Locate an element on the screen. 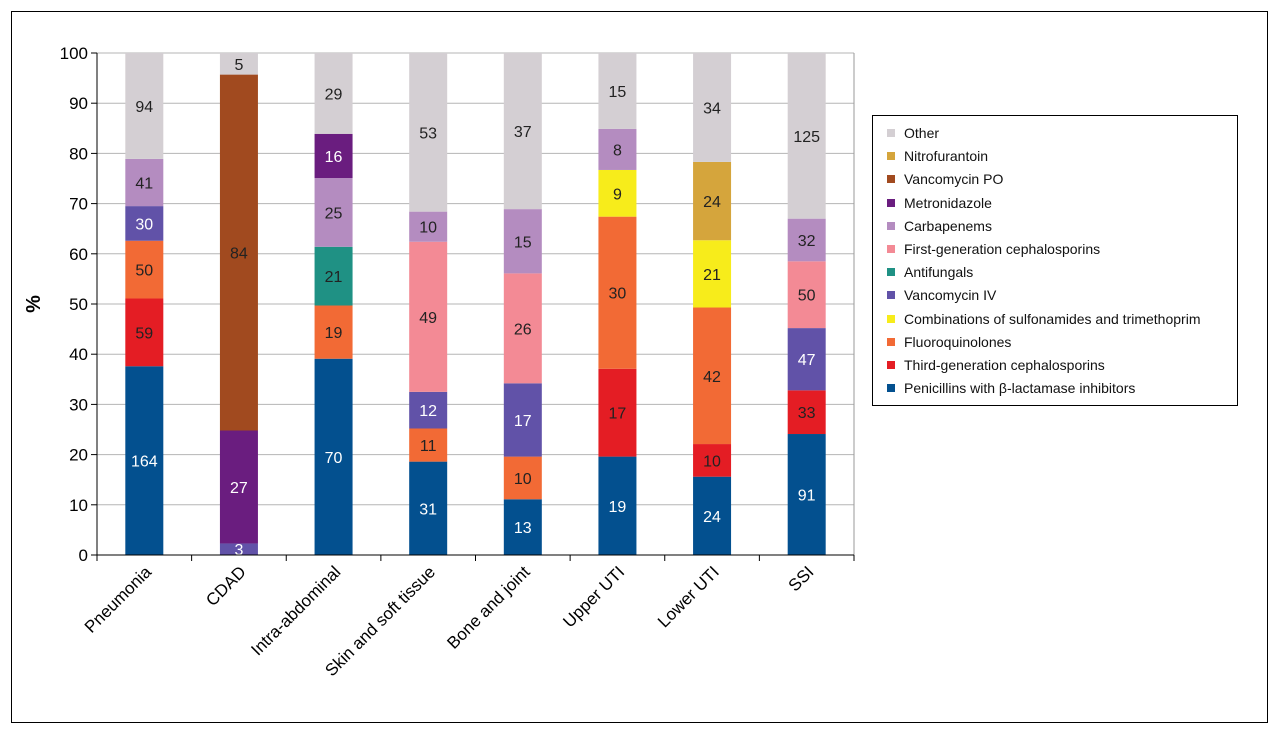  data-label: 94 is located at coordinates (144, 107).